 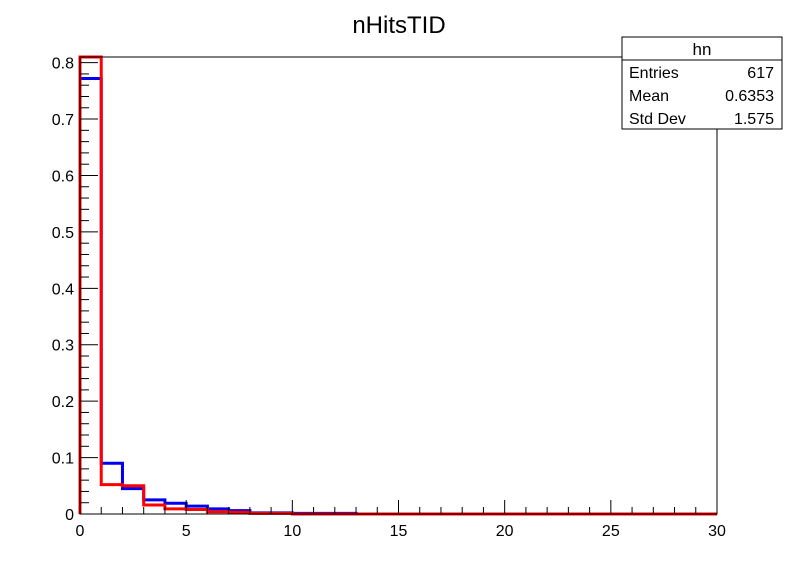 What do you see at coordinates (63, 176) in the screenshot?
I see `y-tick-label: 0.6` at bounding box center [63, 176].